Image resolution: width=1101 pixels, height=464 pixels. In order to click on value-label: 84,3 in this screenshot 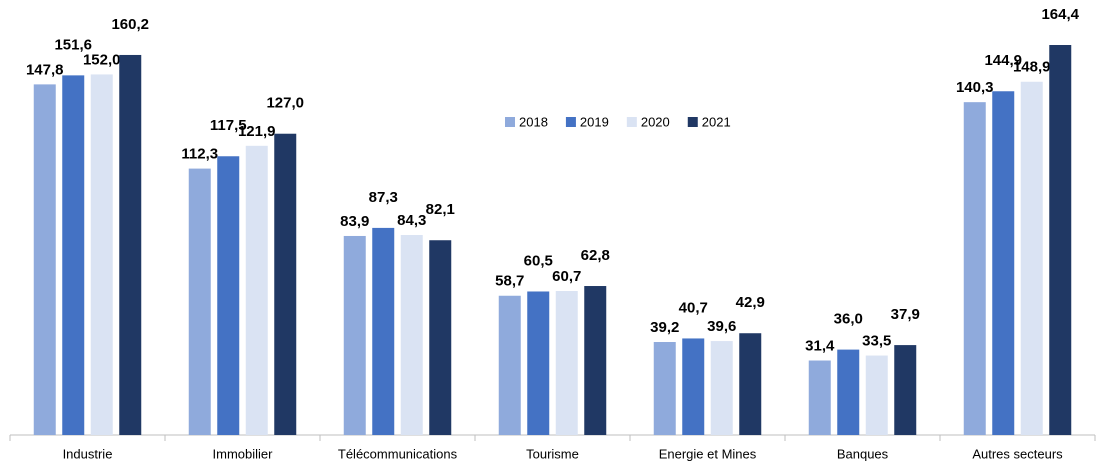, I will do `click(411, 220)`.